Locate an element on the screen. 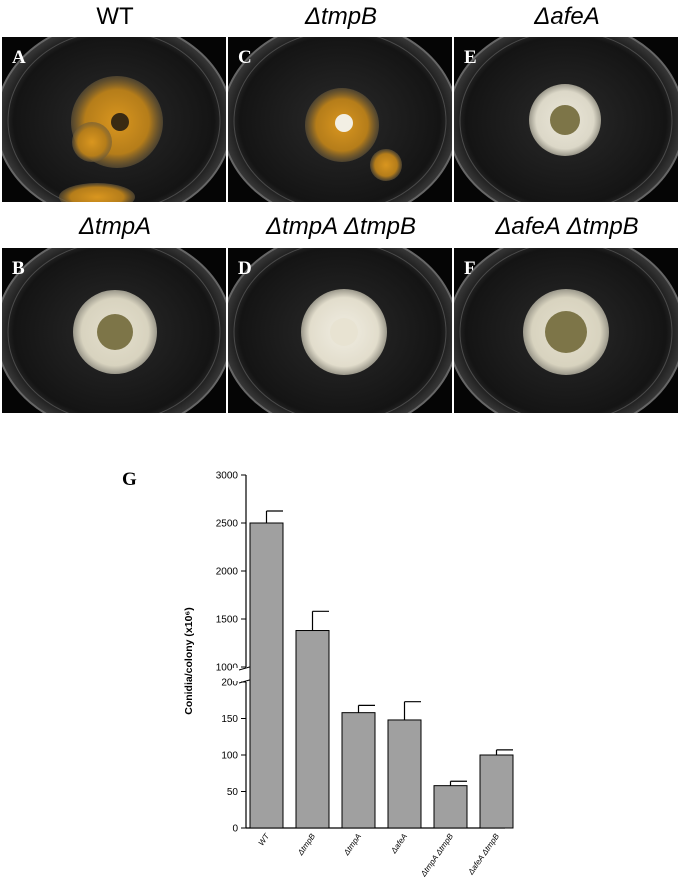  y-tick-label: 100 is located at coordinates (229, 756).